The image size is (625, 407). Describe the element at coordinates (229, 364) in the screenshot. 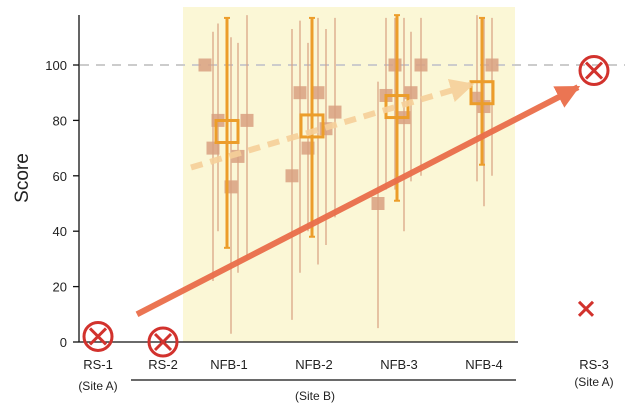

I see `x-tick-label: NFB-1` at that location.